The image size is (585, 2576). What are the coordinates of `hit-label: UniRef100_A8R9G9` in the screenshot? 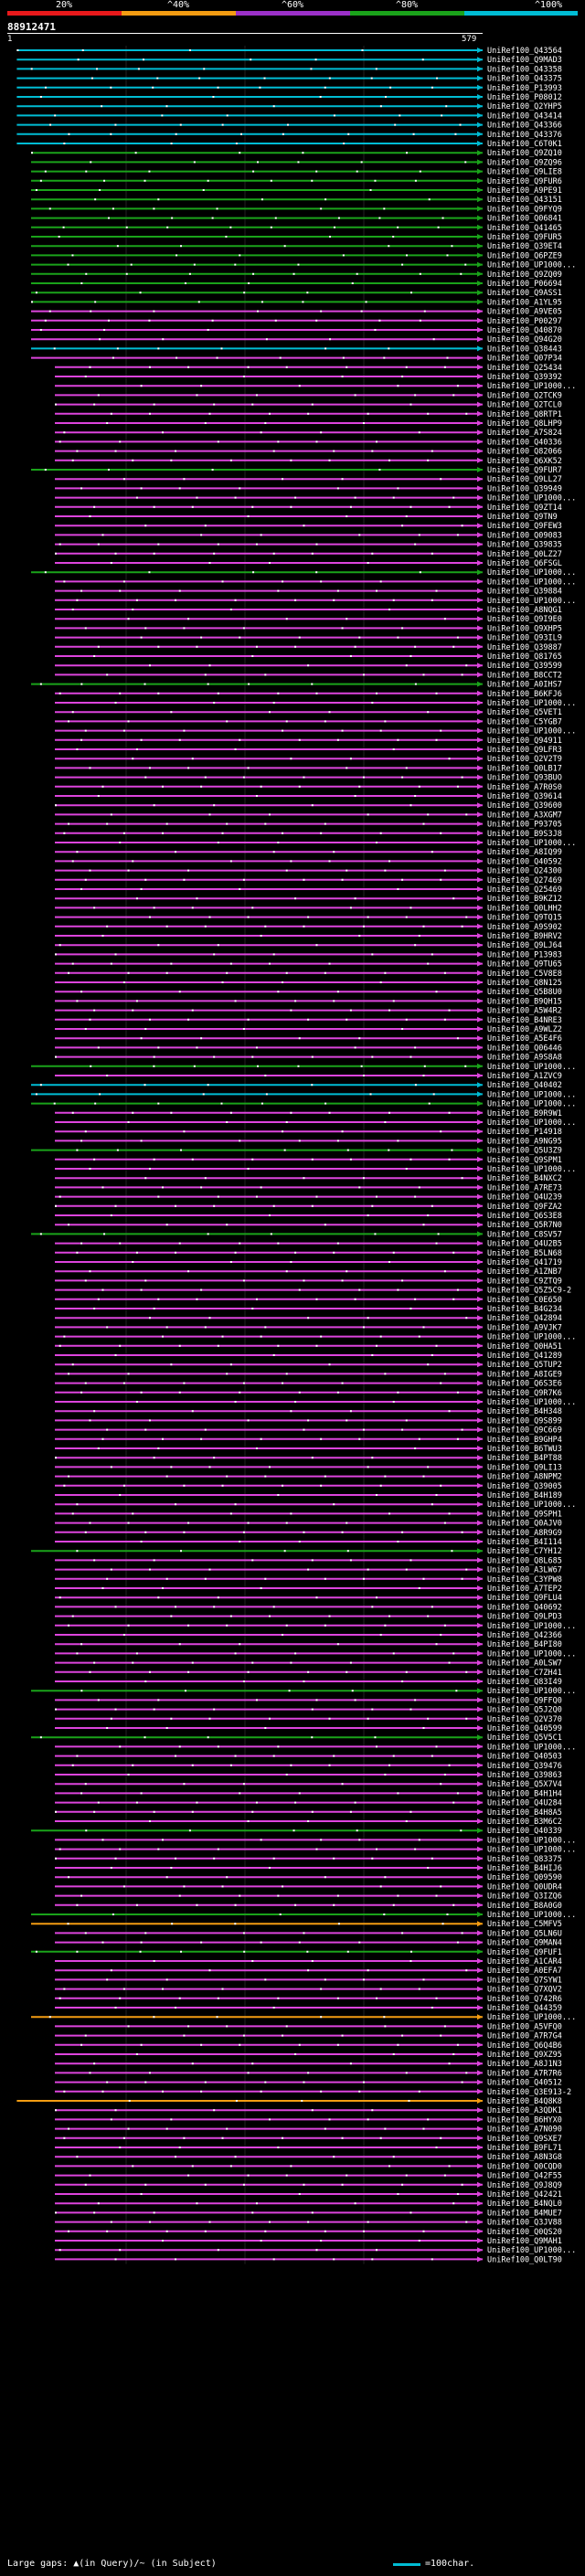 It's located at (524, 1533).